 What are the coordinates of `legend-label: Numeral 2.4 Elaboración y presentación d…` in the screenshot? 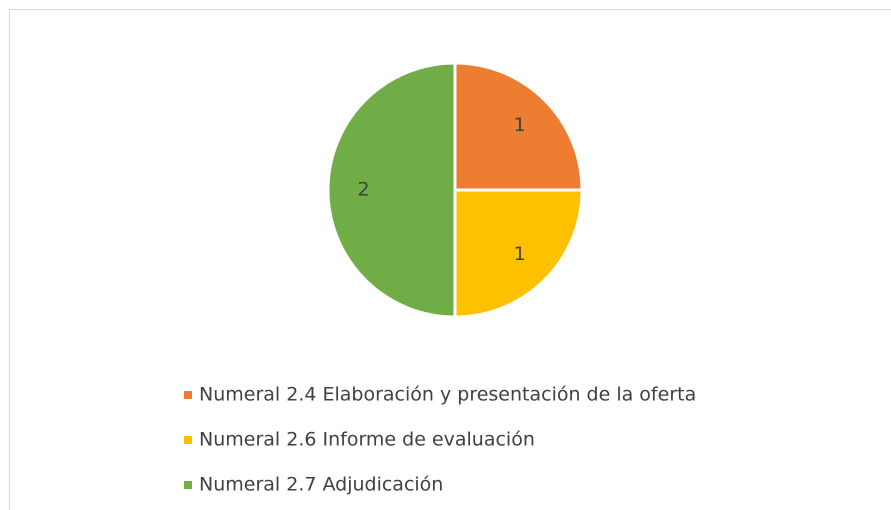 It's located at (447, 395).